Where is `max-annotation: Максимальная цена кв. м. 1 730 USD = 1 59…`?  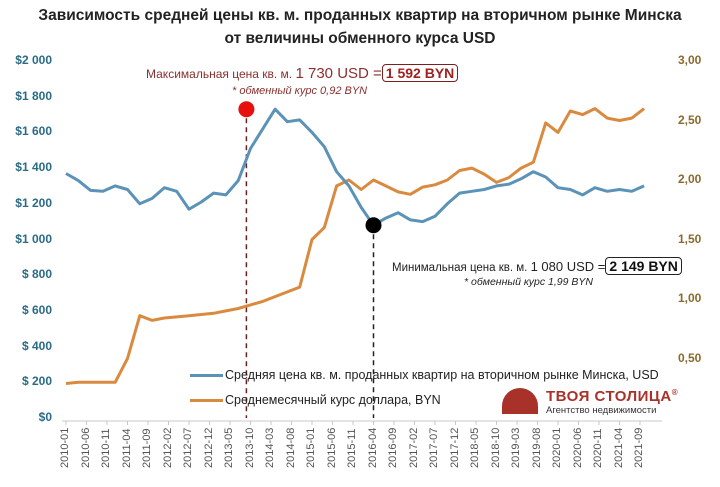 max-annotation: Максимальная цена кв. м. 1 730 USD = 1 59… is located at coordinates (302, 73).